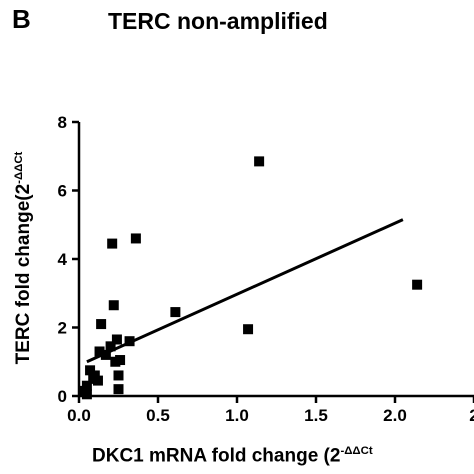  Describe the element at coordinates (62, 396) in the screenshot. I see `y-tick-label: 0` at that location.